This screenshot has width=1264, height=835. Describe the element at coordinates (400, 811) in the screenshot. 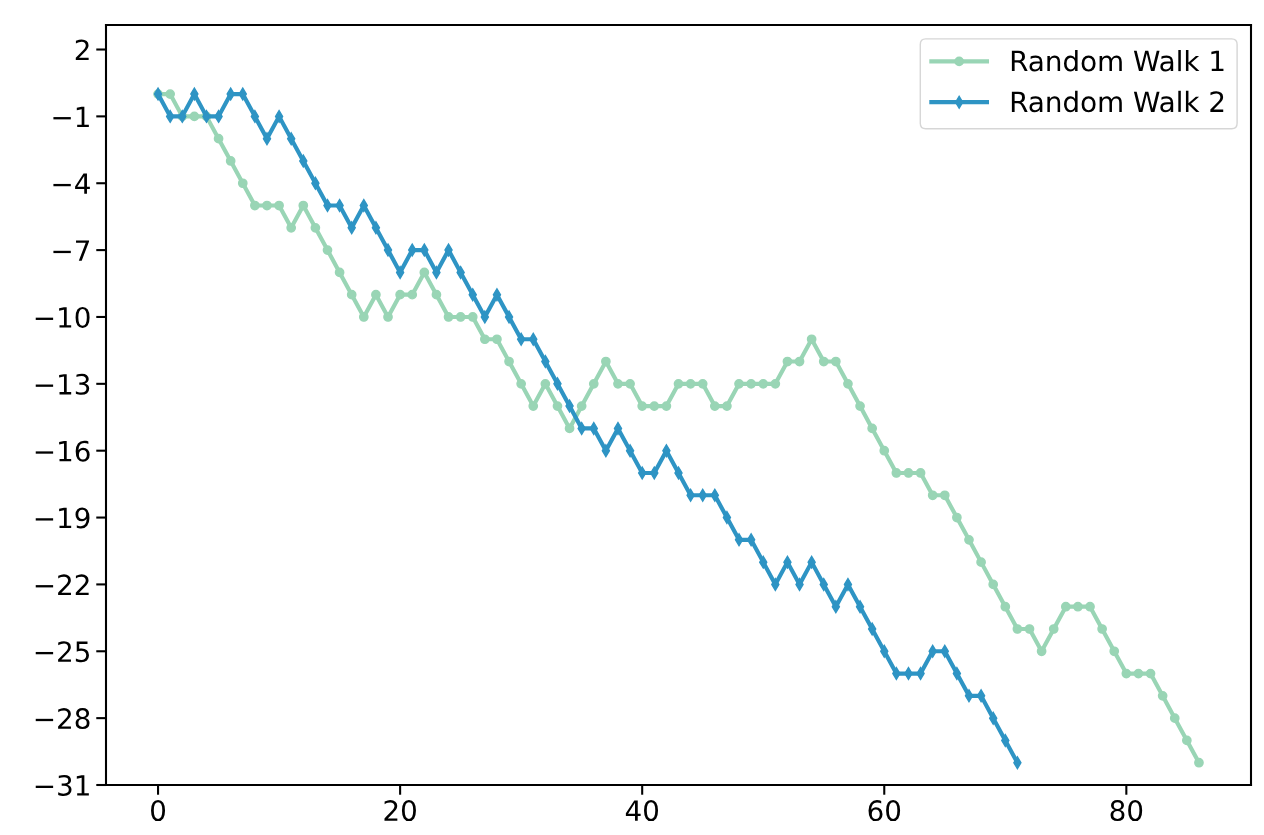

I see `x-tick-label: 20` at that location.